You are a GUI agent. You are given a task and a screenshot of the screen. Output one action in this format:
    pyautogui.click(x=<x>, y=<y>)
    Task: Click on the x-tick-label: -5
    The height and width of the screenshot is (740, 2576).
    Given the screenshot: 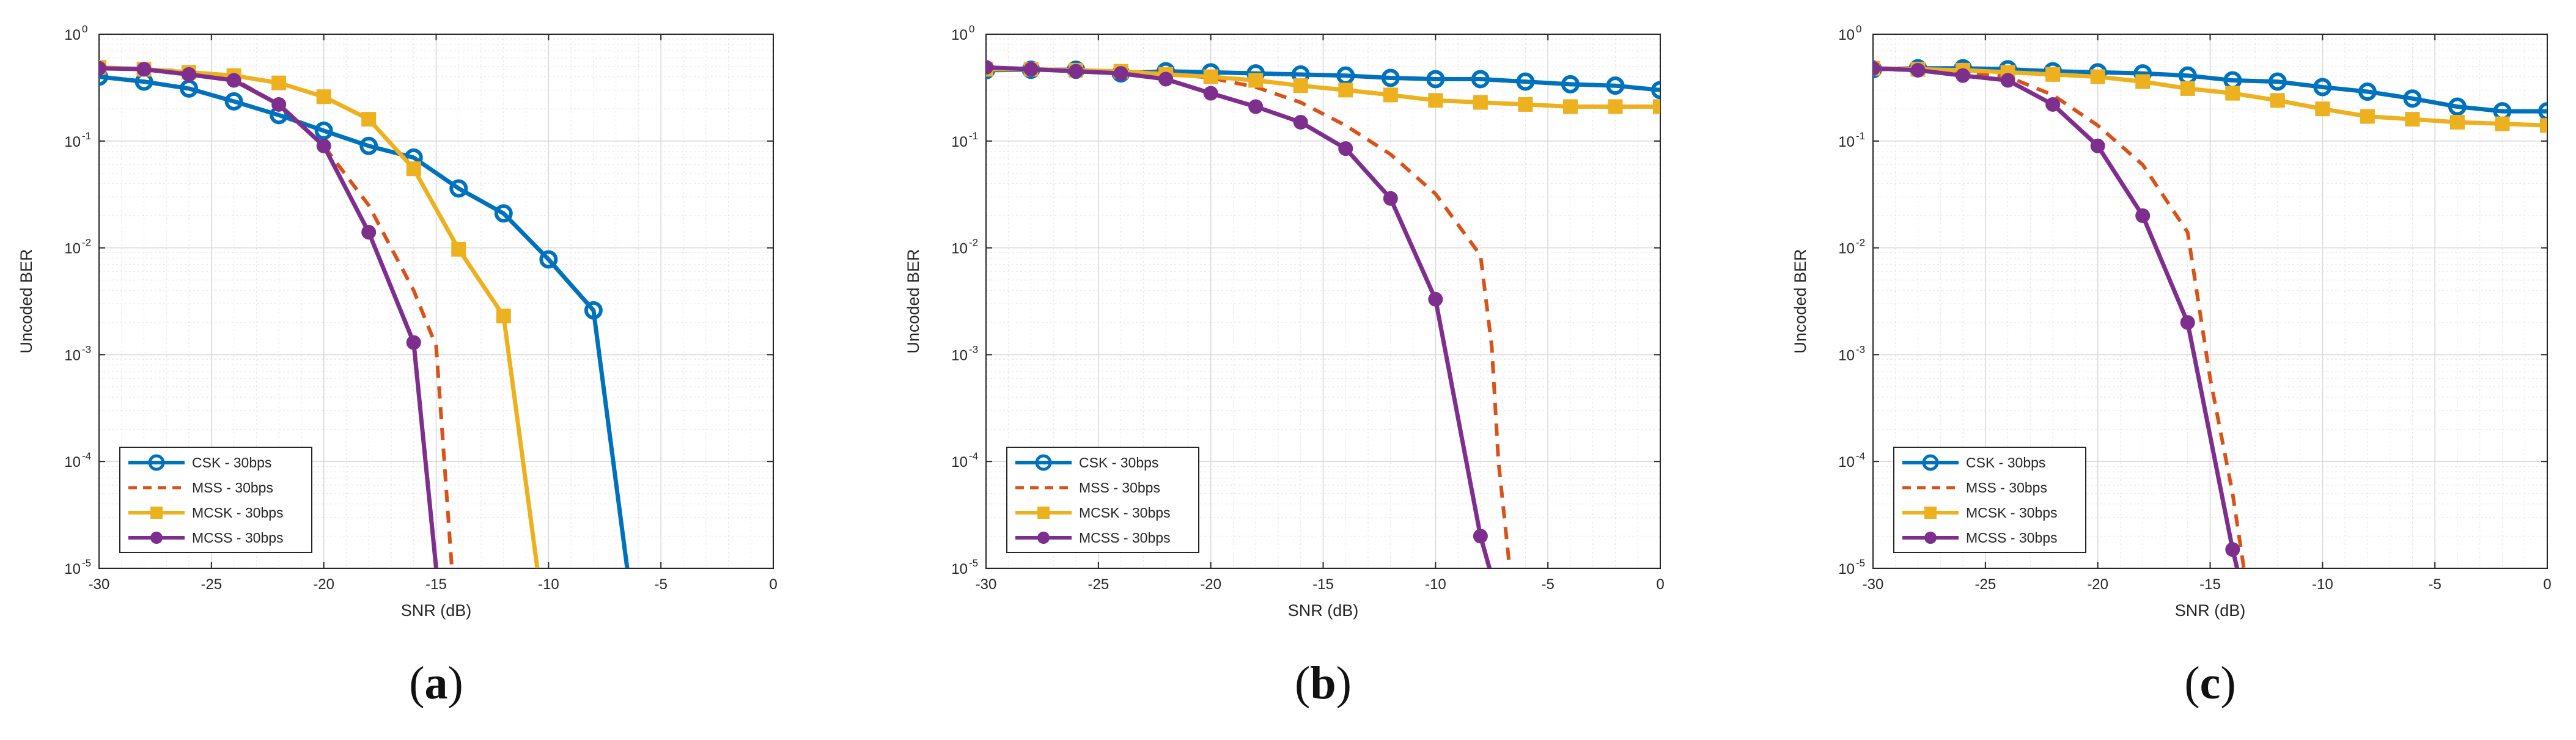 What is the action you would take?
    pyautogui.click(x=2435, y=584)
    